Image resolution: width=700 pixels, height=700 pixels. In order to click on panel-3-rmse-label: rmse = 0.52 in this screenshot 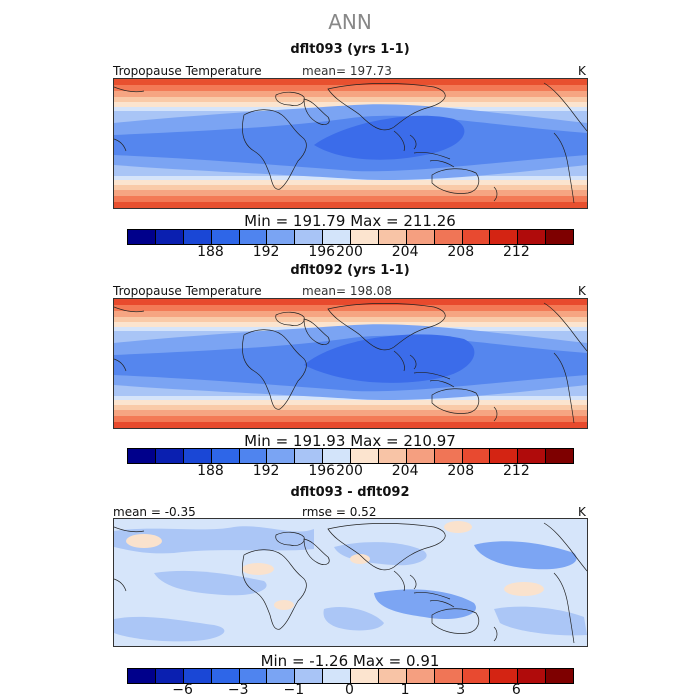, I will do `click(339, 512)`.